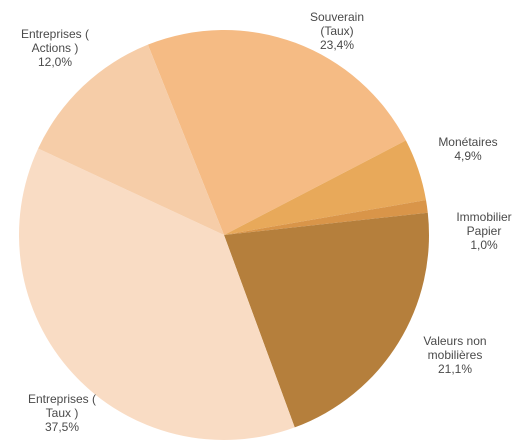 This screenshot has width=522, height=441. I want to click on category-label: Papier, so click(484, 231).